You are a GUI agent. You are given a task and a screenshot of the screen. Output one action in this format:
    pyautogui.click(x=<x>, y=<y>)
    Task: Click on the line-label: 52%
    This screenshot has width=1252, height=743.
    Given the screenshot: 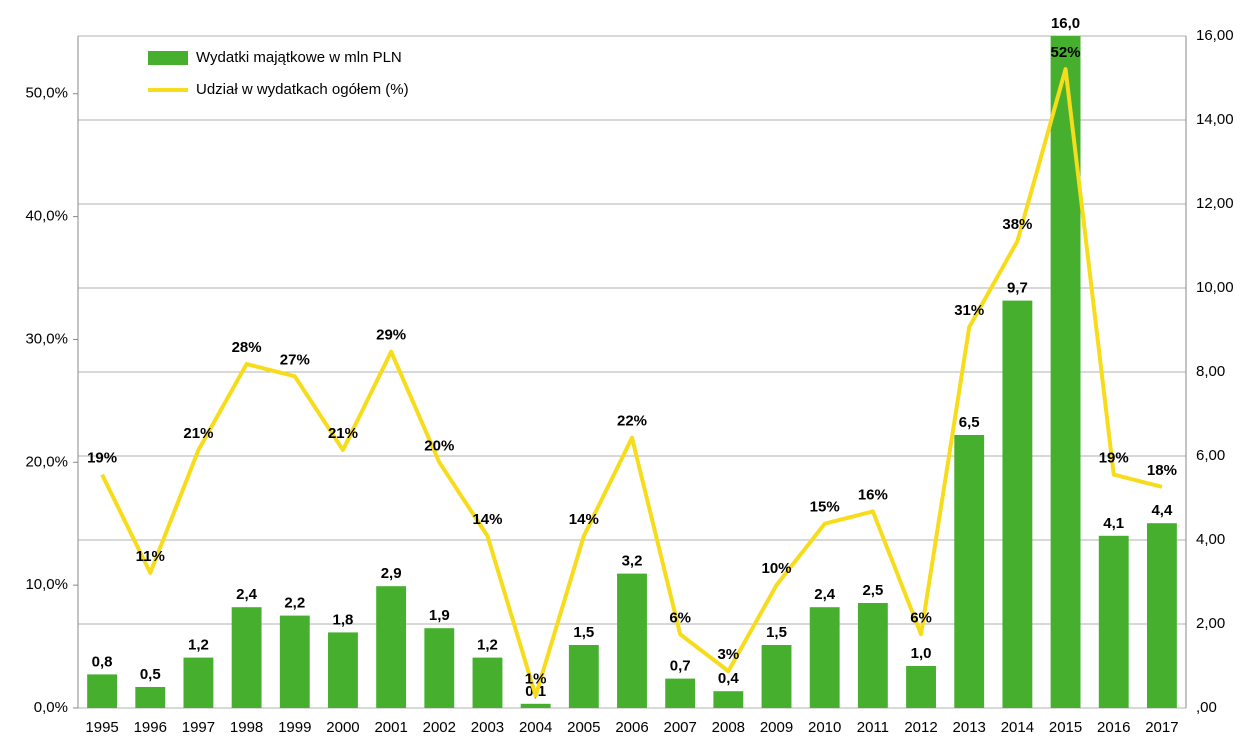 What is the action you would take?
    pyautogui.click(x=1066, y=52)
    